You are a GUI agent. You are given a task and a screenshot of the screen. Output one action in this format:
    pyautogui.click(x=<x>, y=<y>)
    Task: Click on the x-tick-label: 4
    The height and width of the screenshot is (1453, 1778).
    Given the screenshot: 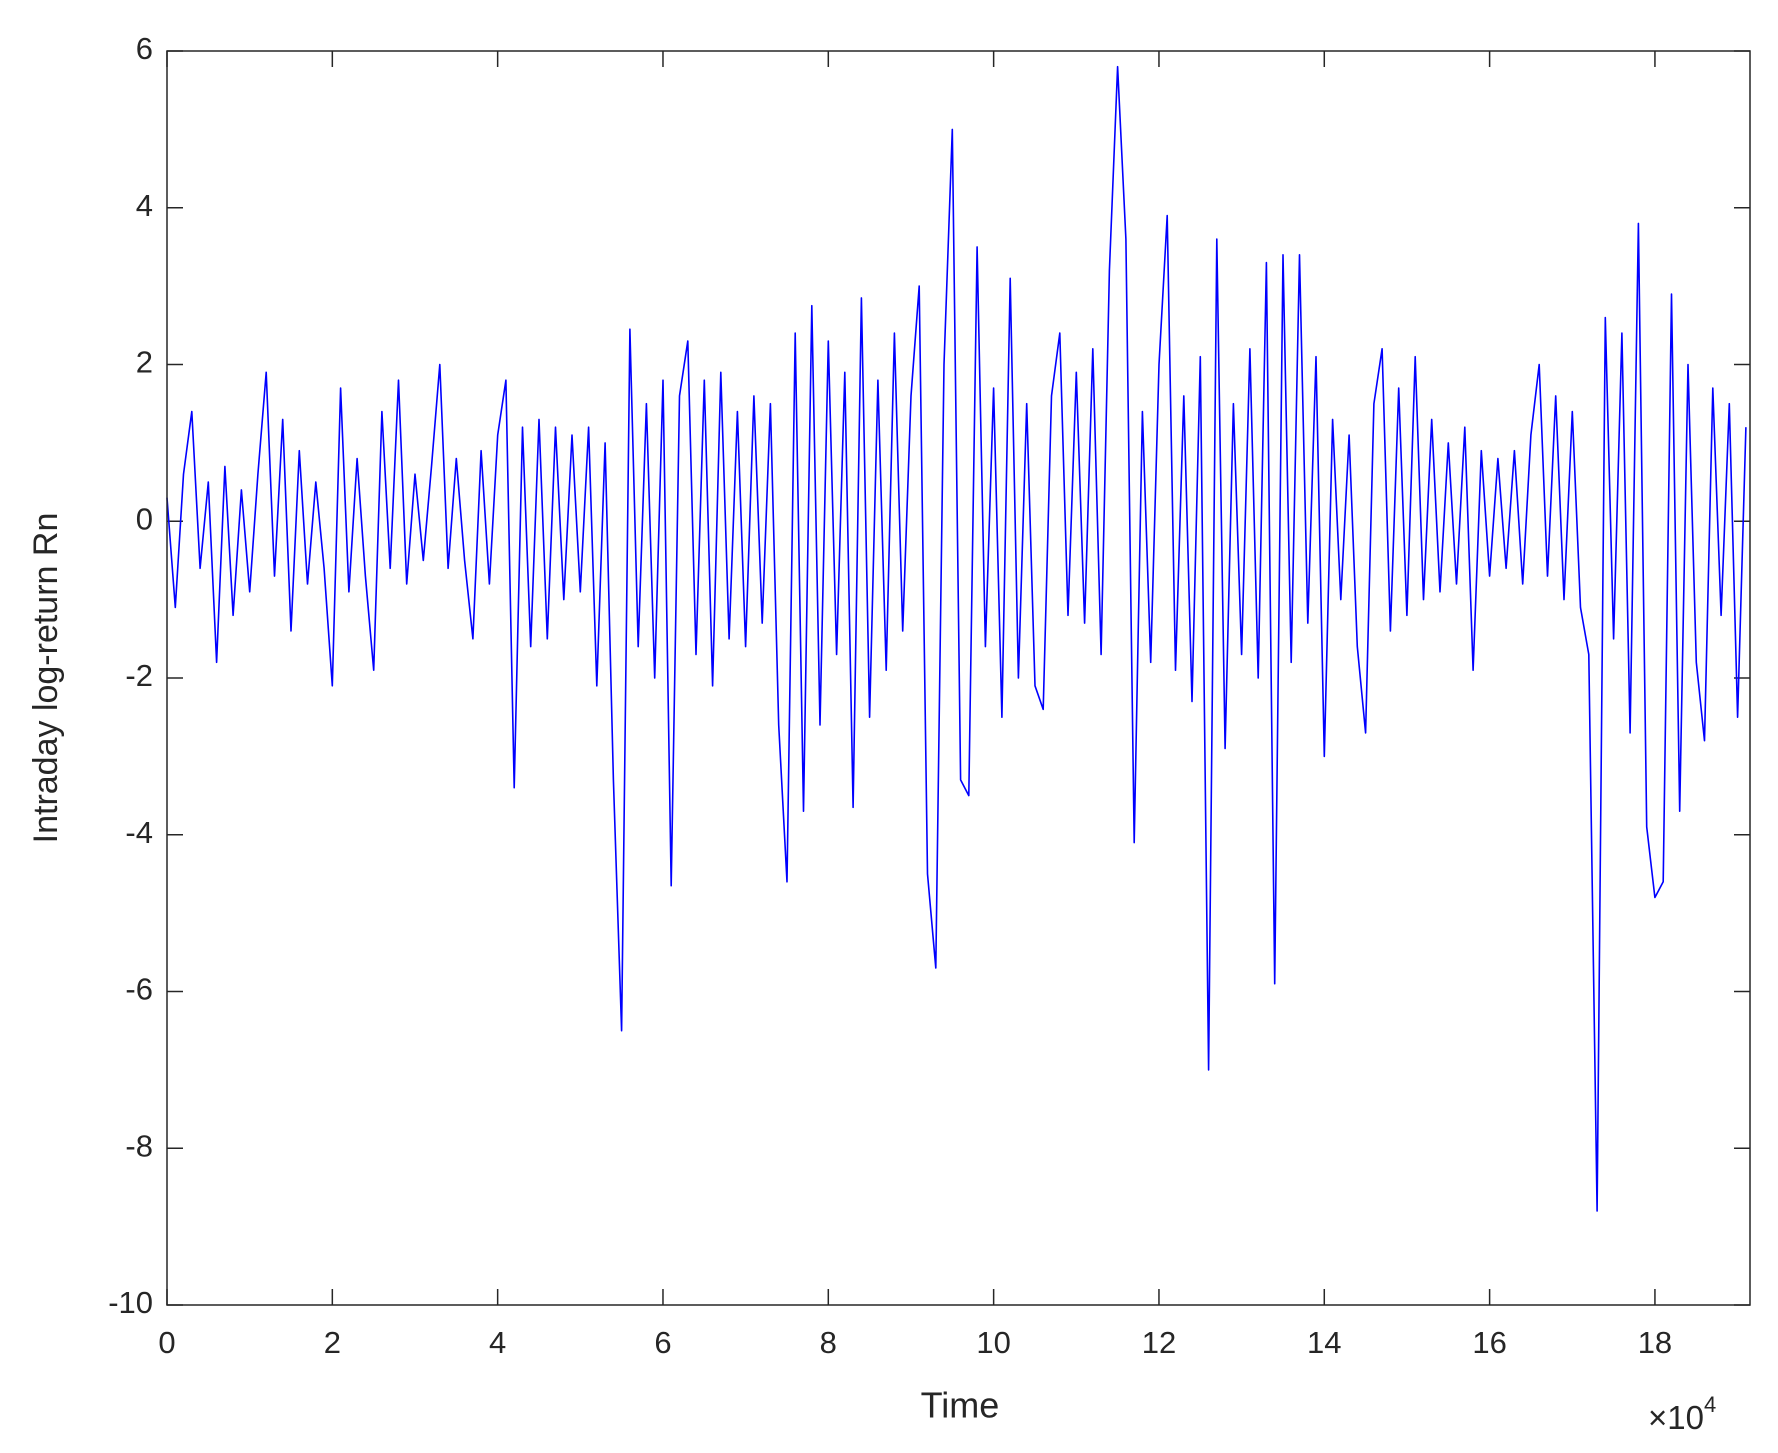 What is the action you would take?
    pyautogui.click(x=497, y=1342)
    